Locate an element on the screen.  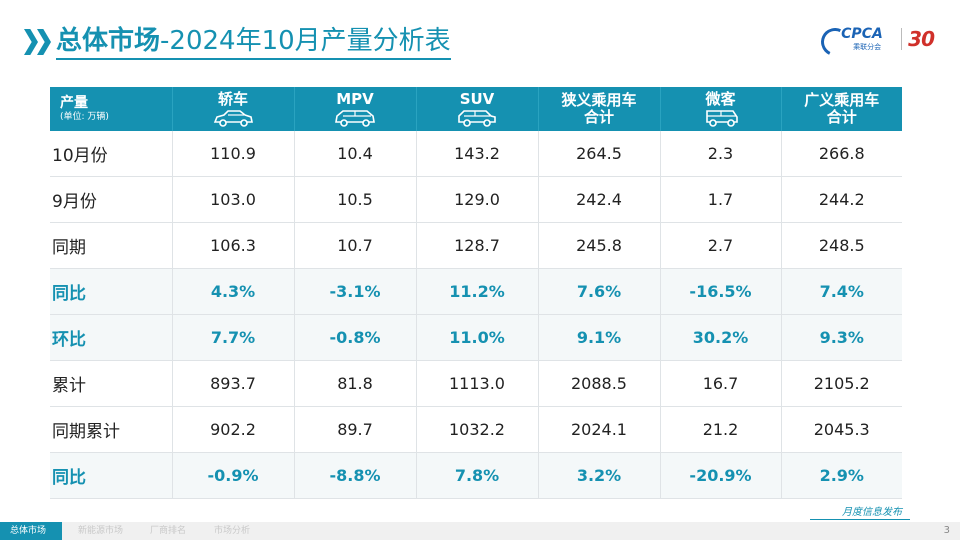
table-cell: 7.4% is located at coordinates (841, 291).